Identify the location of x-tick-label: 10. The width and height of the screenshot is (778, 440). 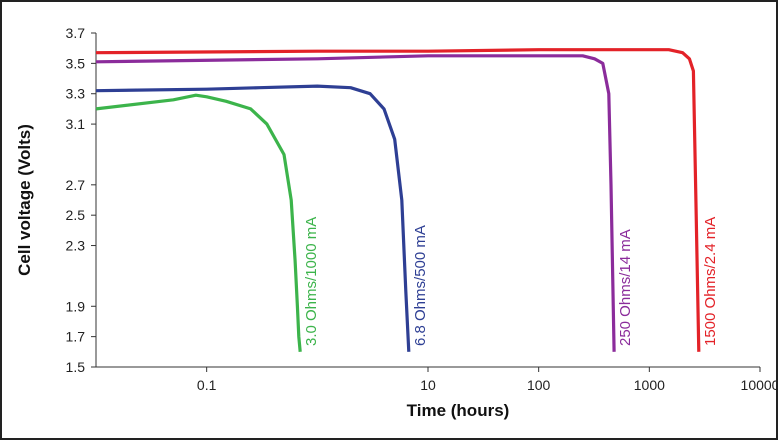
(428, 385).